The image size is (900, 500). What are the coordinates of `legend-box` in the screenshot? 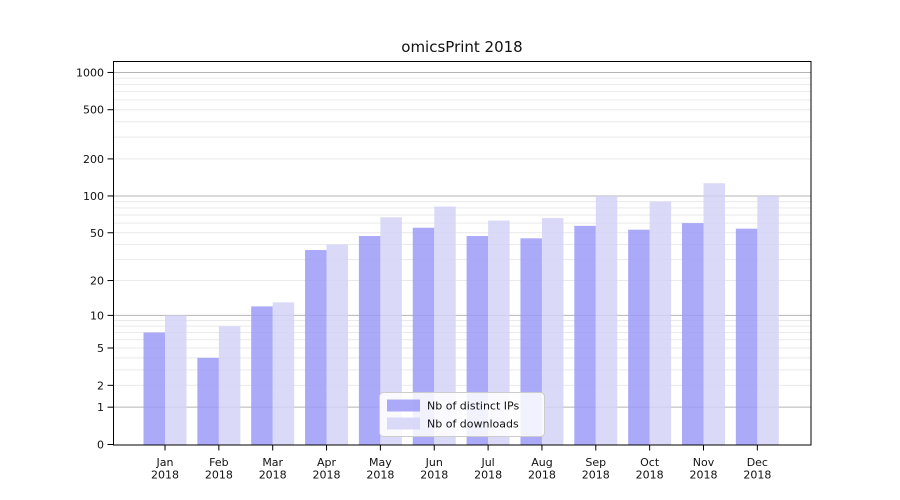 It's located at (462, 414).